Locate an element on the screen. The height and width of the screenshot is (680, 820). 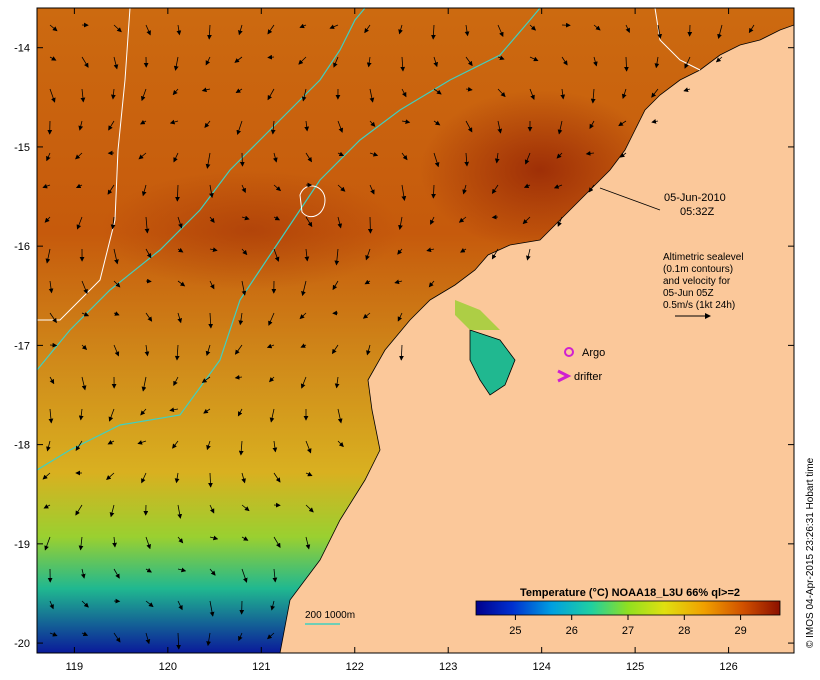
argo-label: Argo is located at coordinates (593, 353).